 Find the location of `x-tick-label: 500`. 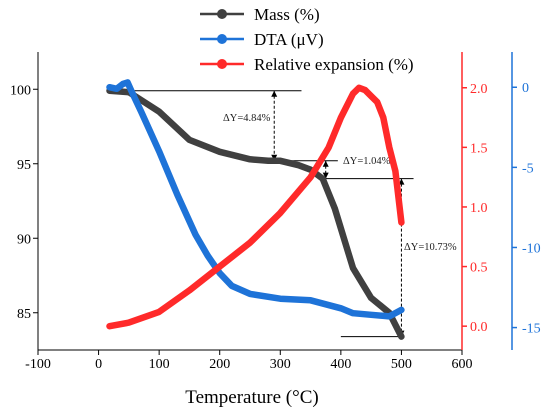

x-tick-label: 500 is located at coordinates (401, 364).